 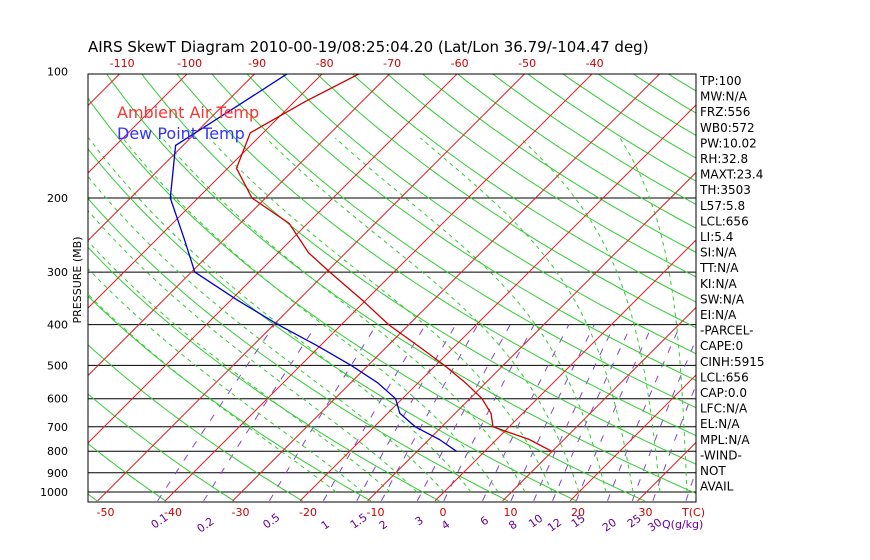 I want to click on bottom-temp-tick-label: -10, so click(x=376, y=512).